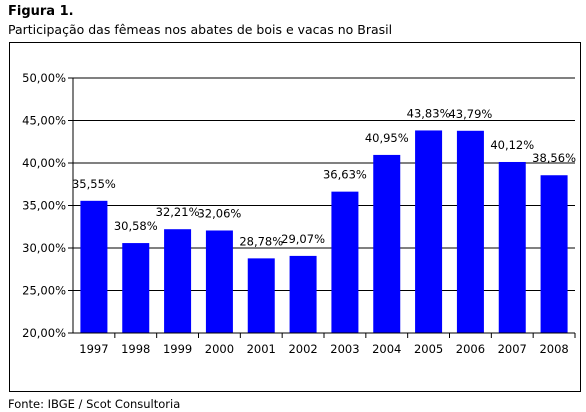 Image resolution: width=586 pixels, height=412 pixels. What do you see at coordinates (93, 349) in the screenshot?
I see `x-tick-label: 1997` at bounding box center [93, 349].